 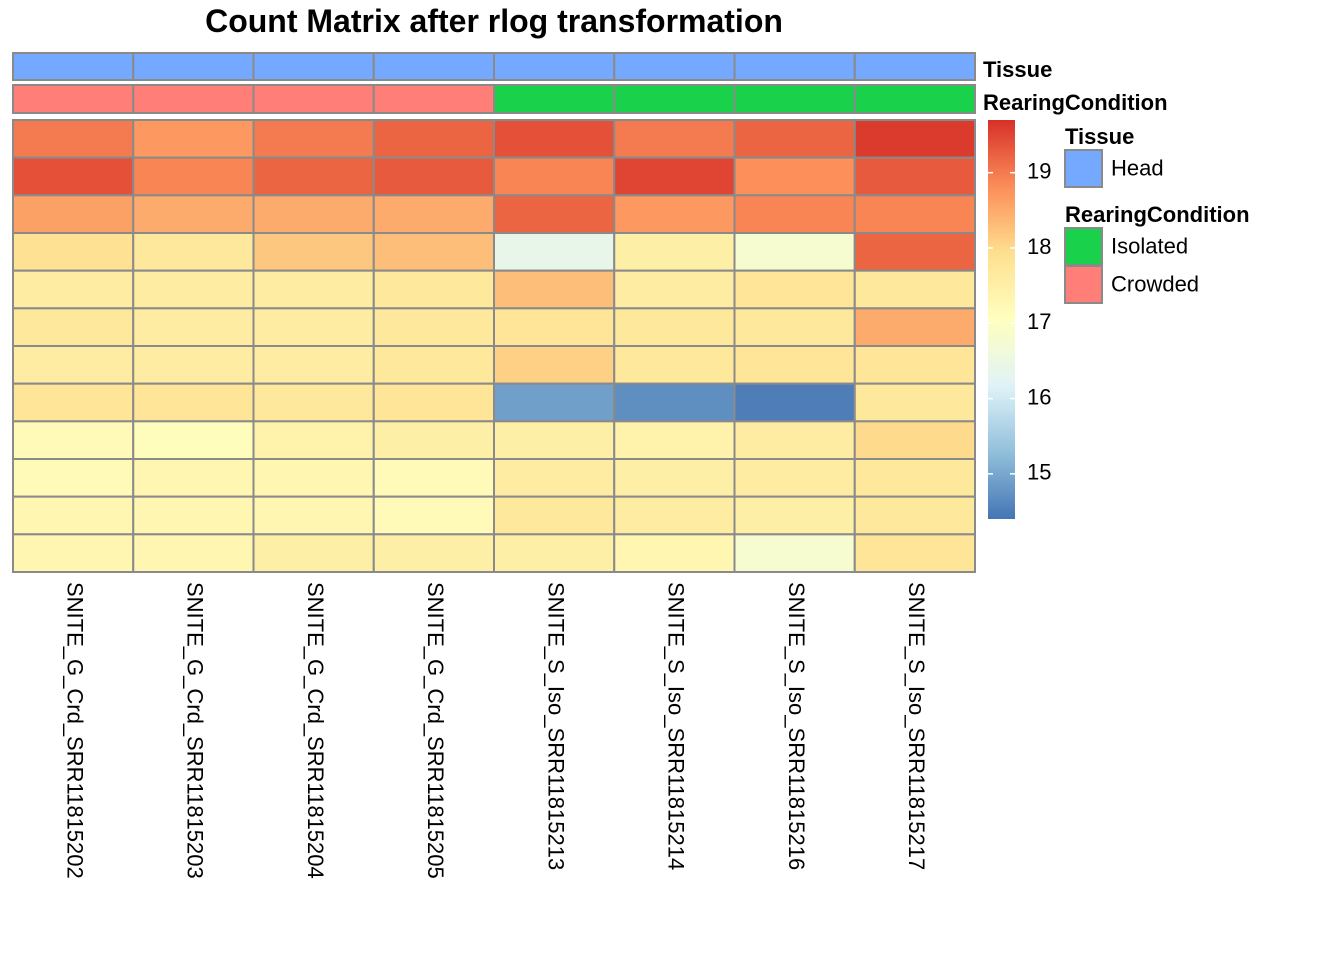 I want to click on heatmap-cell-r11-c4, so click(x=554, y=553).